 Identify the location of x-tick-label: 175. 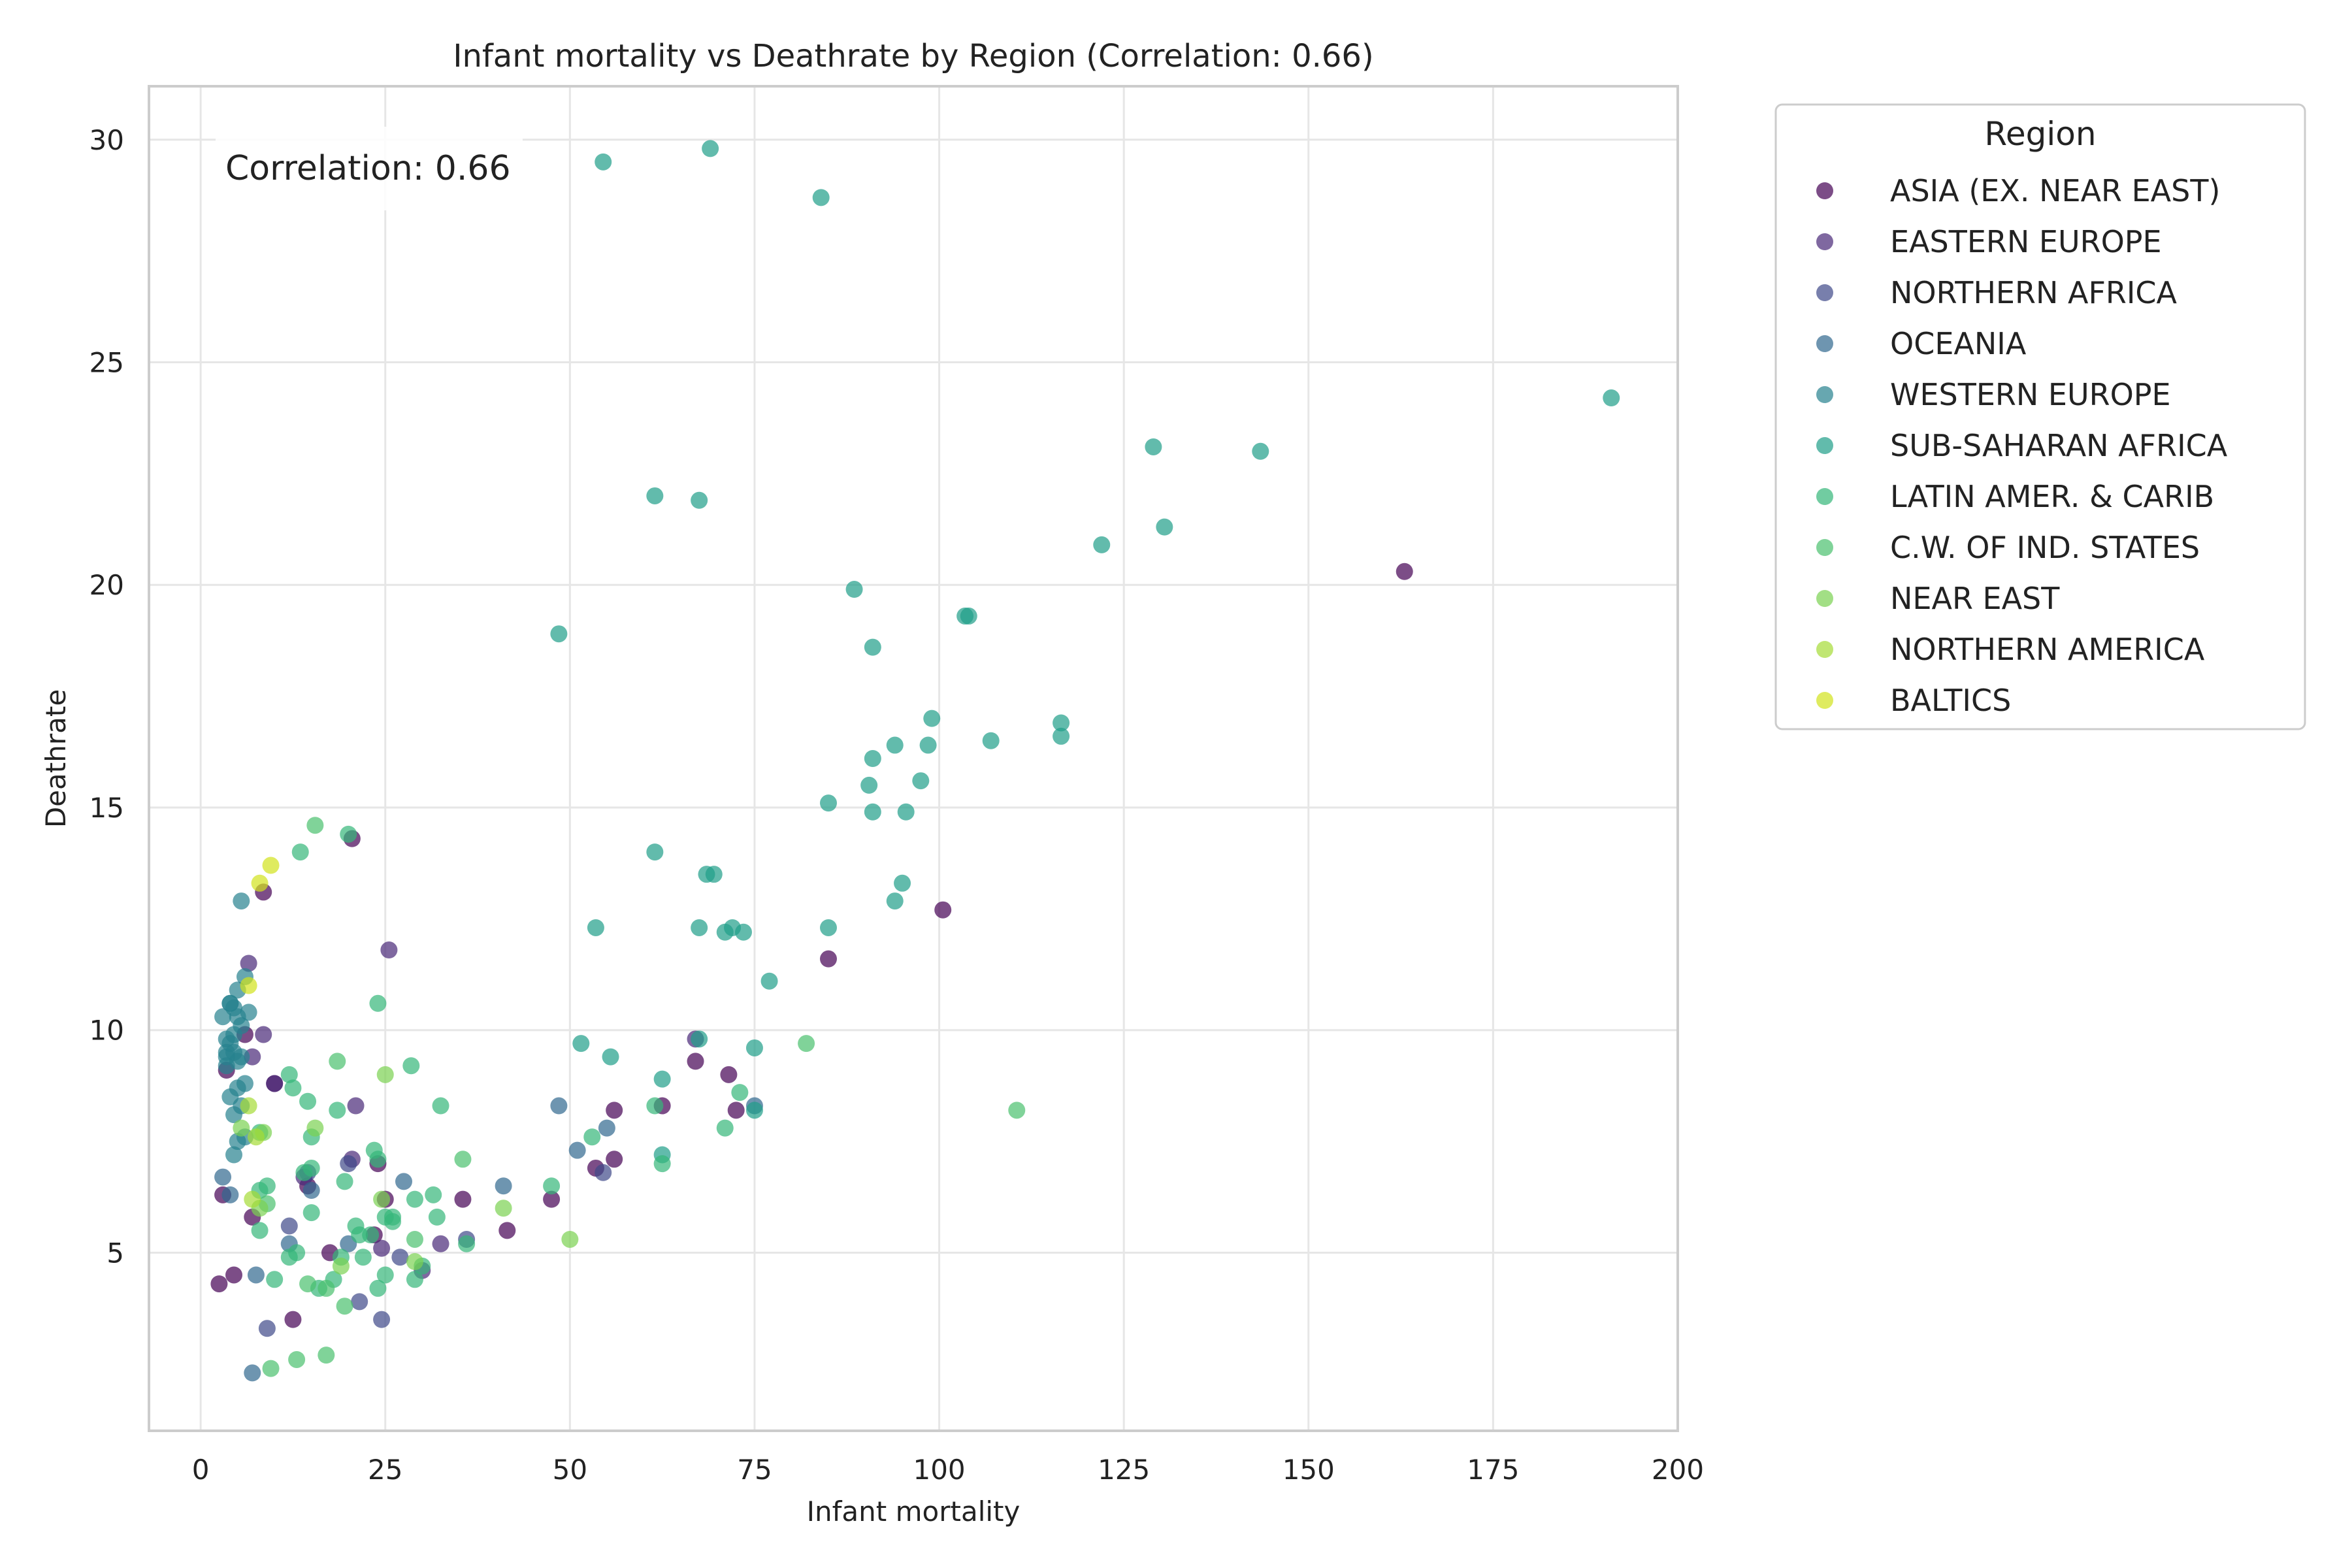
(1493, 1470).